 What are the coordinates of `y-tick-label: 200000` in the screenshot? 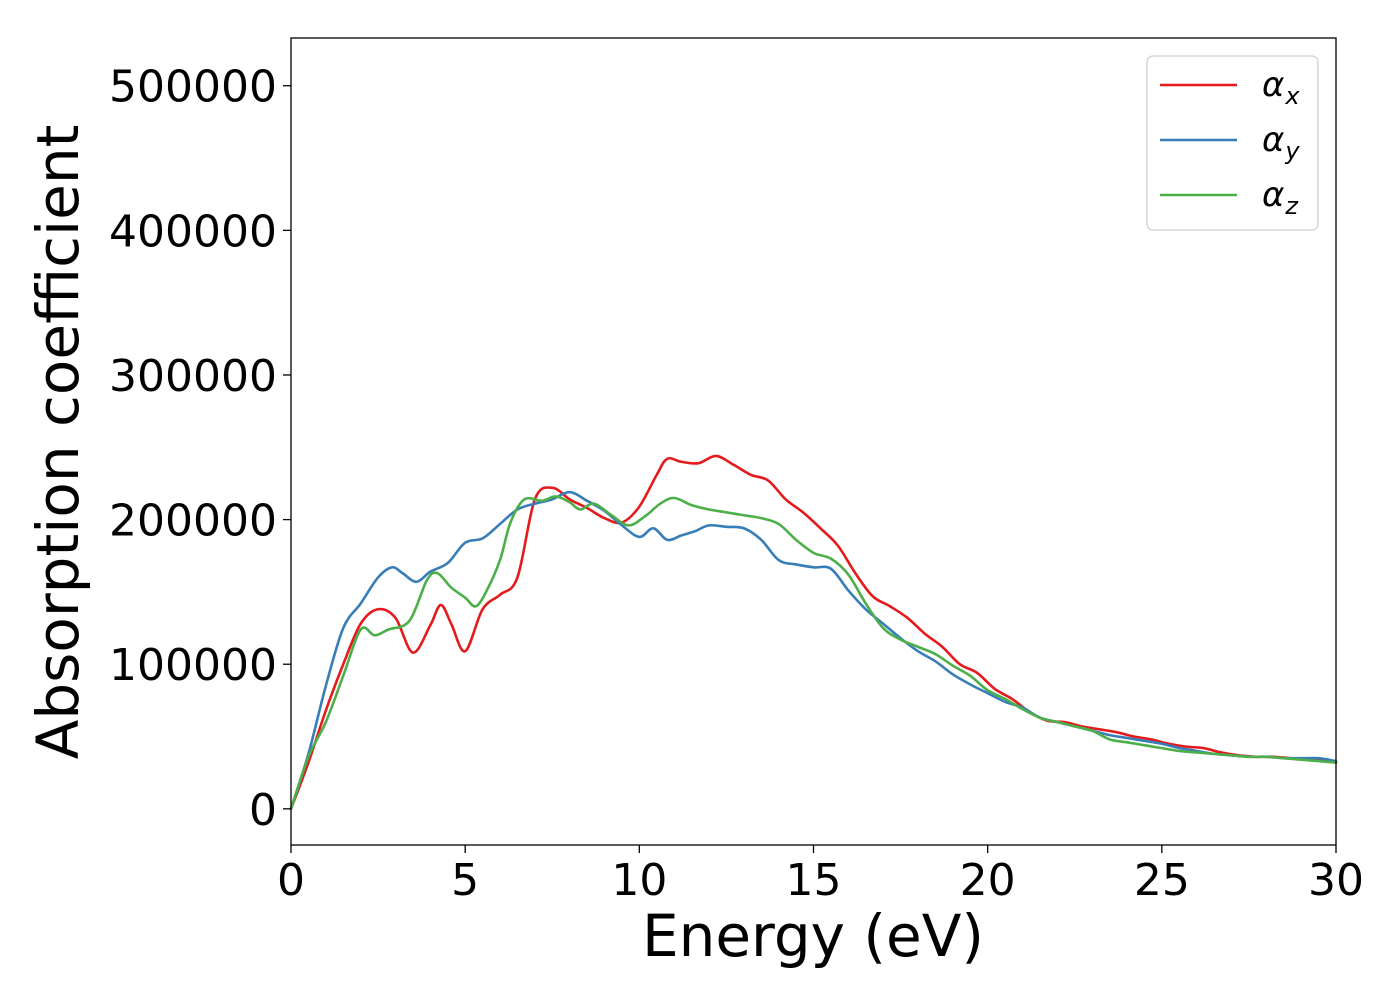 It's located at (193, 521).